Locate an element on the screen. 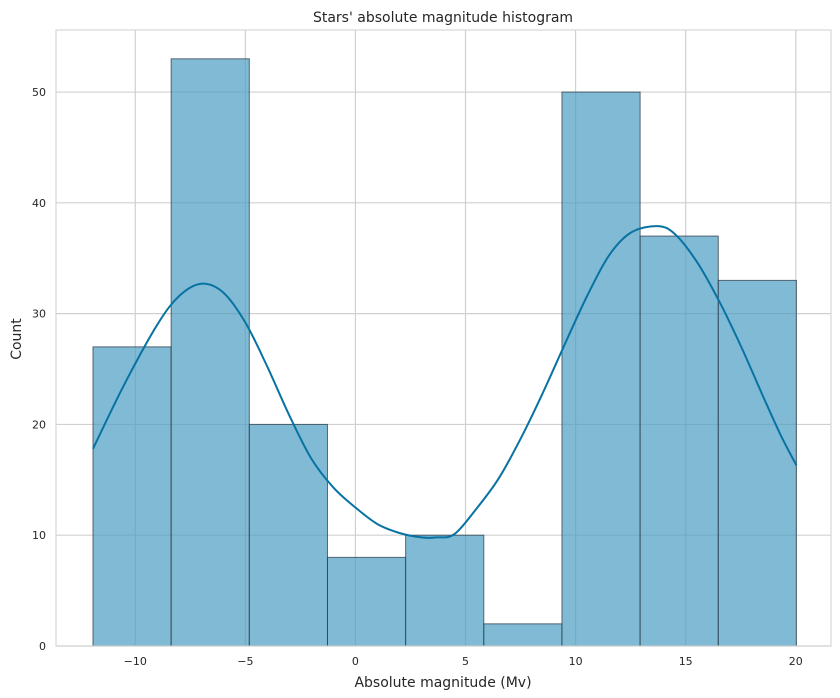 The width and height of the screenshot is (840, 698). x-tick-label: 15 is located at coordinates (686, 661).